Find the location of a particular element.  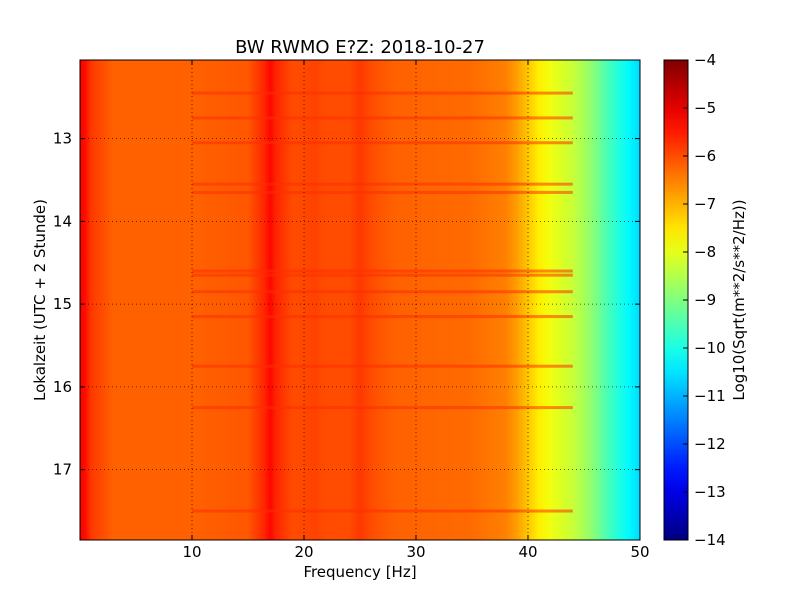

x-axis-label: Frequency [Hz] is located at coordinates (359, 572).